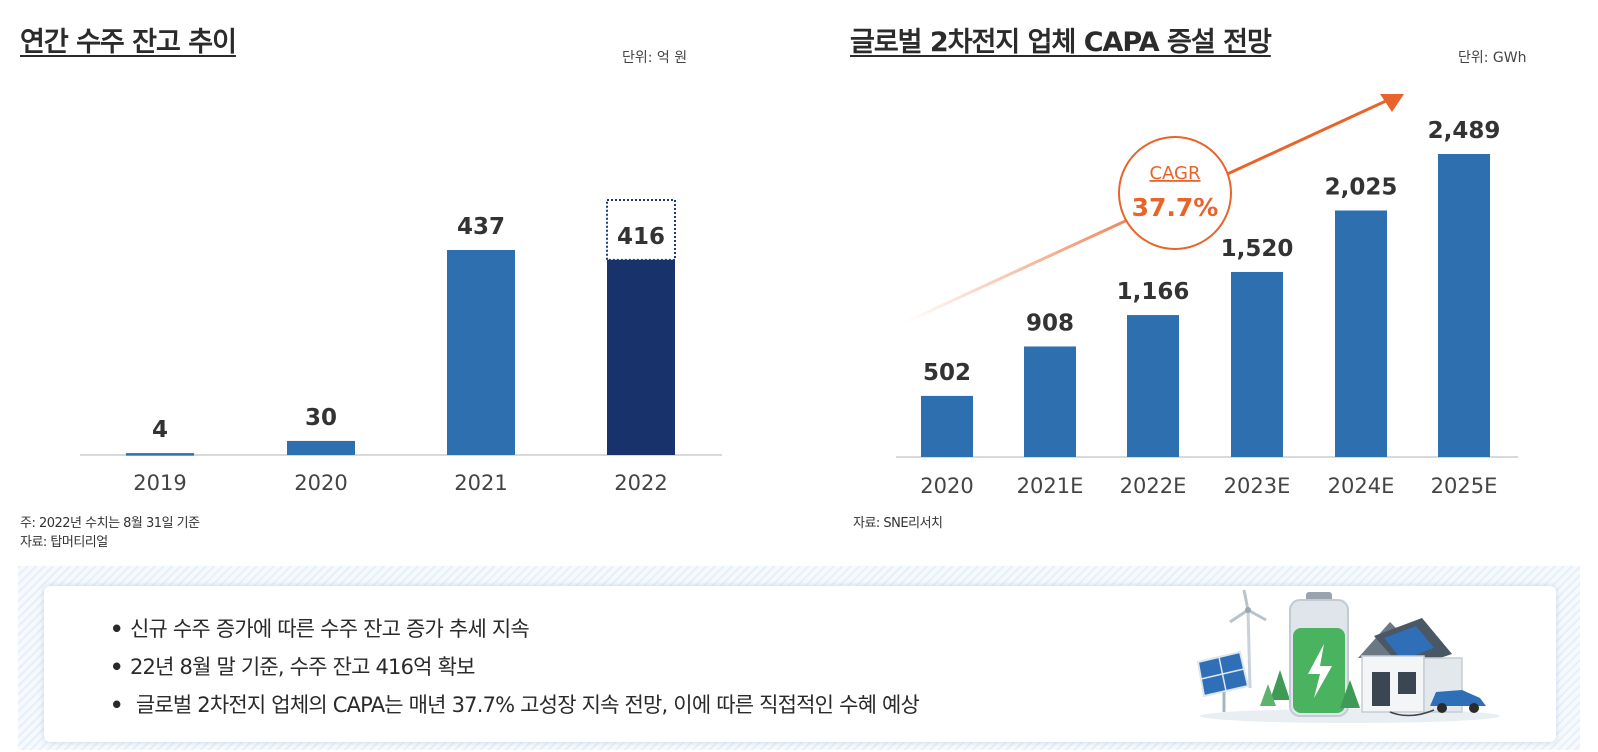 The image size is (1598, 752). What do you see at coordinates (641, 237) in the screenshot?
I see `data-label: 416` at bounding box center [641, 237].